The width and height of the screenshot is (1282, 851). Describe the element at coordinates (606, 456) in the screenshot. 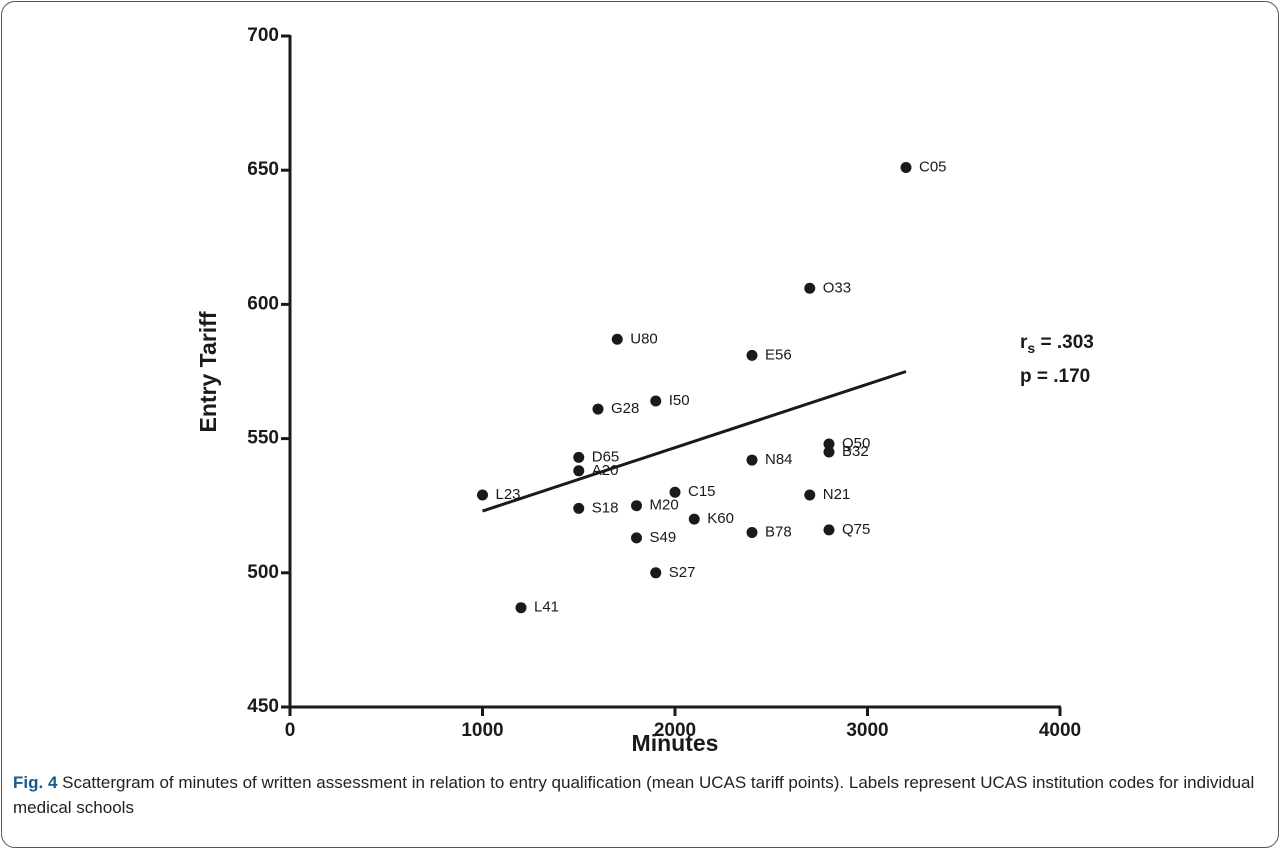

I see `point-label: D65` at that location.